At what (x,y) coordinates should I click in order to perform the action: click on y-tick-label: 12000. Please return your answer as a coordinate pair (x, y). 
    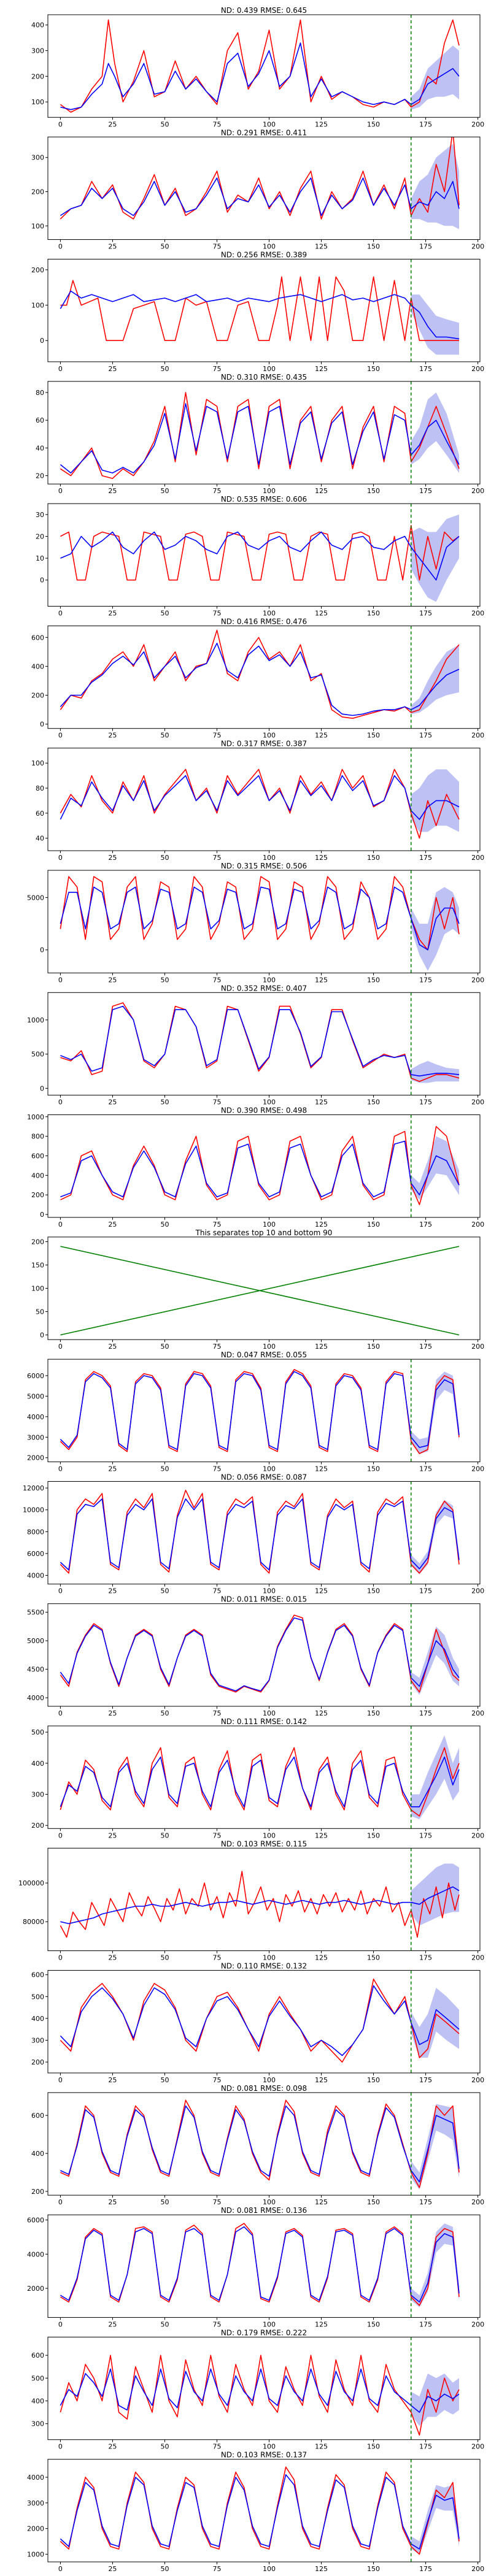
    Looking at the image, I should click on (33, 1488).